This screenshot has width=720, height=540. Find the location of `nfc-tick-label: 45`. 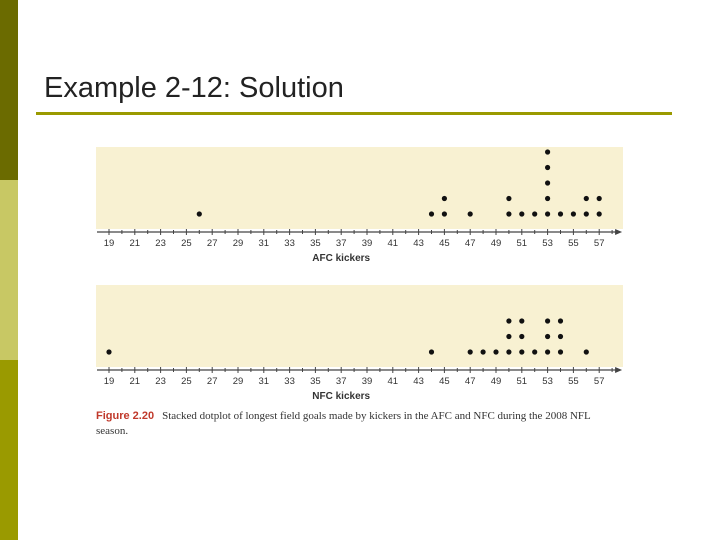

nfc-tick-label: 45 is located at coordinates (444, 381).